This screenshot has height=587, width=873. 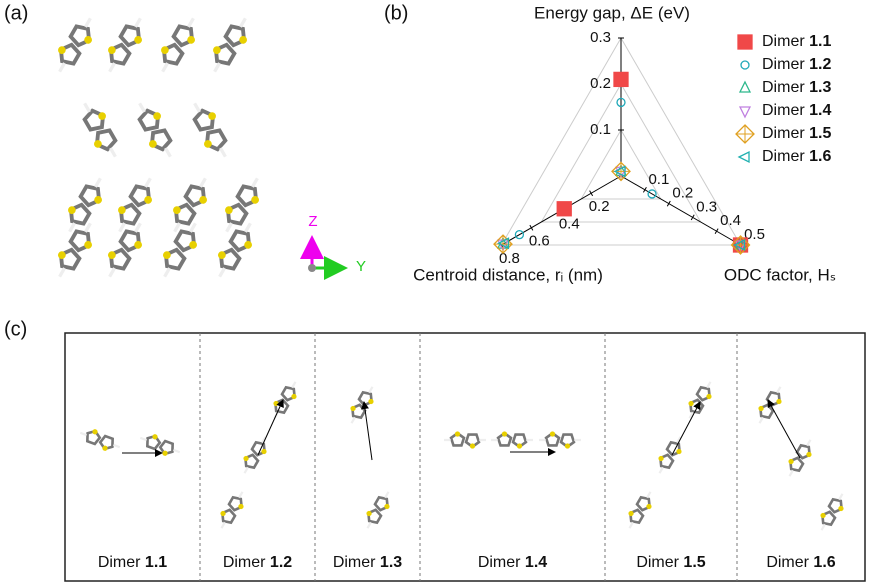 I want to click on tick-label: 0.1, so click(x=658, y=179).